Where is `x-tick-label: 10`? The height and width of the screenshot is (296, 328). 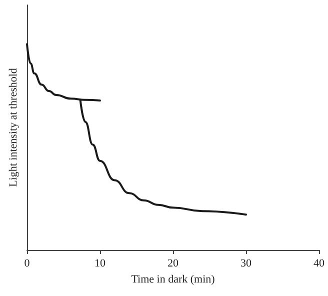
x-tick-label: 10 is located at coordinates (100, 264).